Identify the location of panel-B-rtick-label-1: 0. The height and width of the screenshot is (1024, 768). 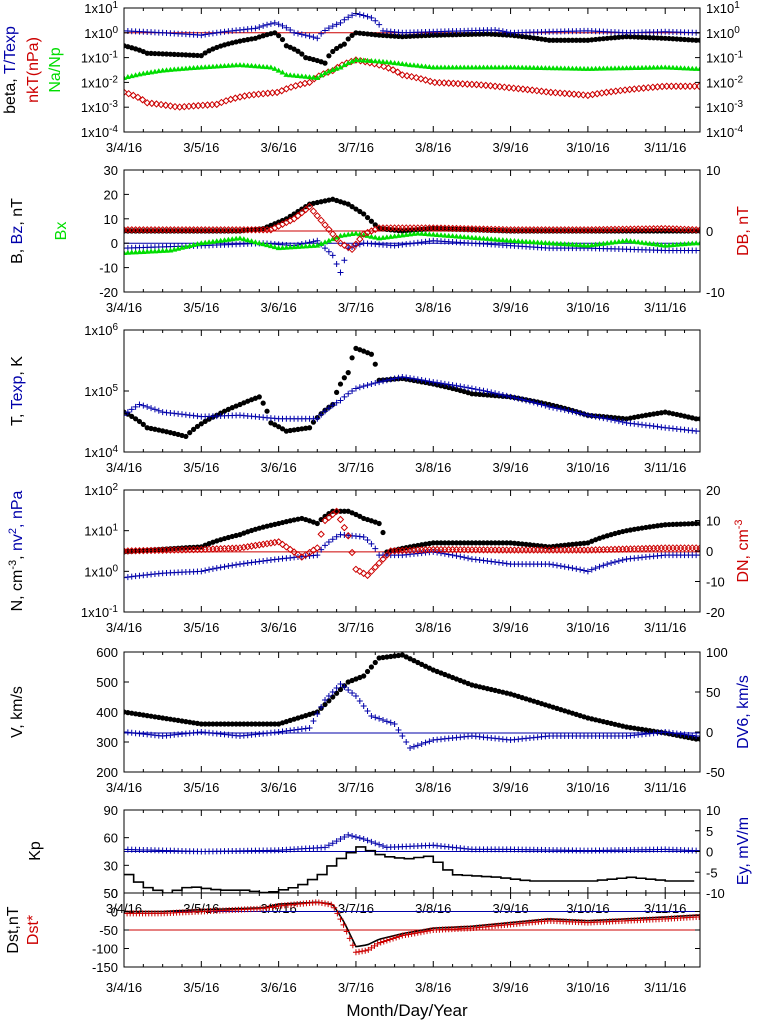
(709, 231).